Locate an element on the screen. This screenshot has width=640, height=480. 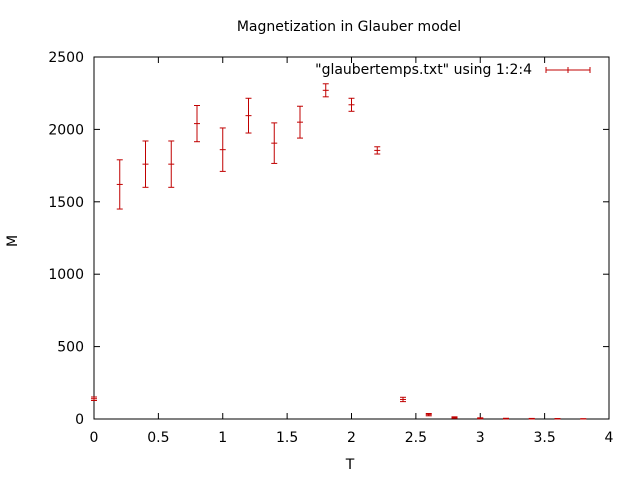
x-tick-label: 1.5 is located at coordinates (287, 438).